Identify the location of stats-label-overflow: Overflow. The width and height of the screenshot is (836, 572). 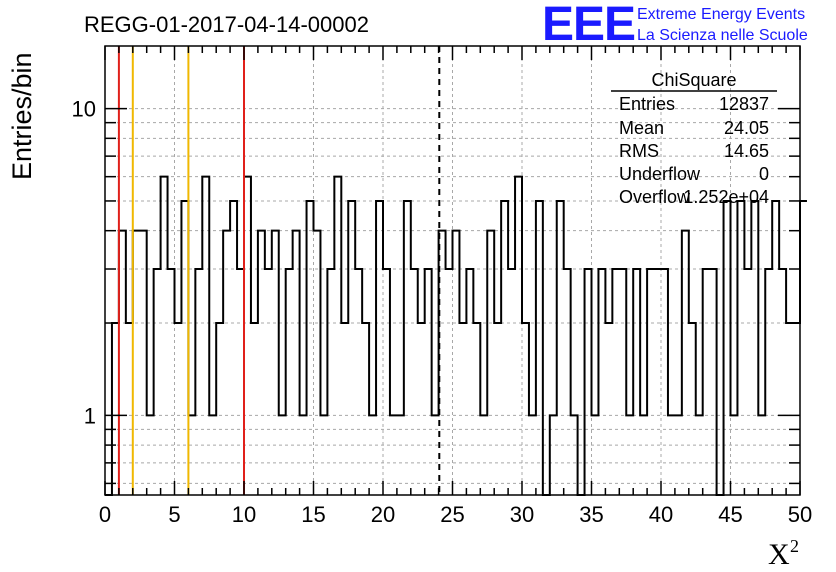
(655, 197).